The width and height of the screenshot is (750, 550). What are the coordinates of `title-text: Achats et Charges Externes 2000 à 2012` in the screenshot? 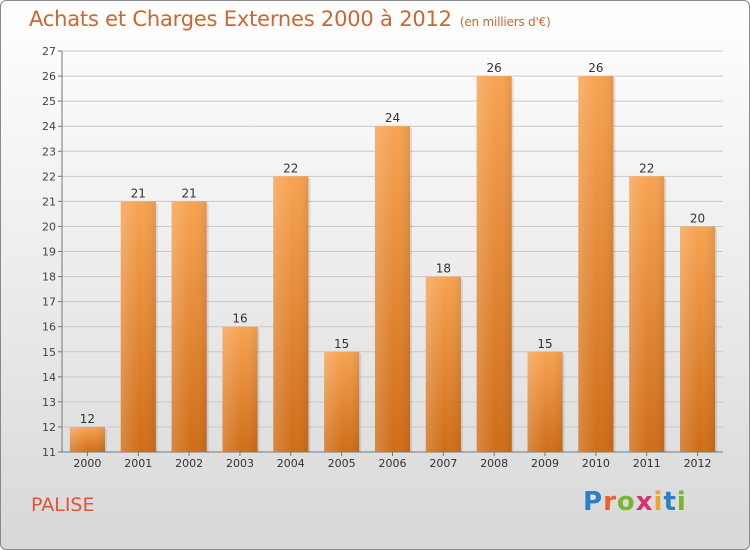 It's located at (240, 19).